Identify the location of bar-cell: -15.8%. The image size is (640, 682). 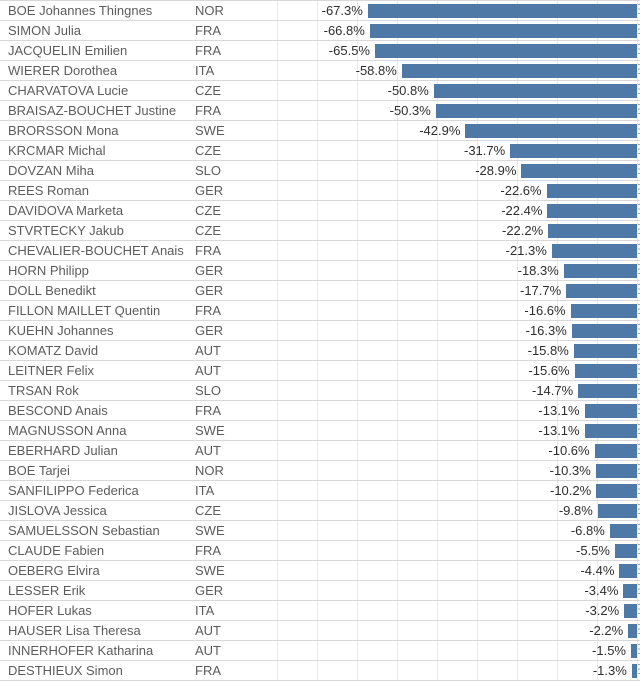
(458, 350).